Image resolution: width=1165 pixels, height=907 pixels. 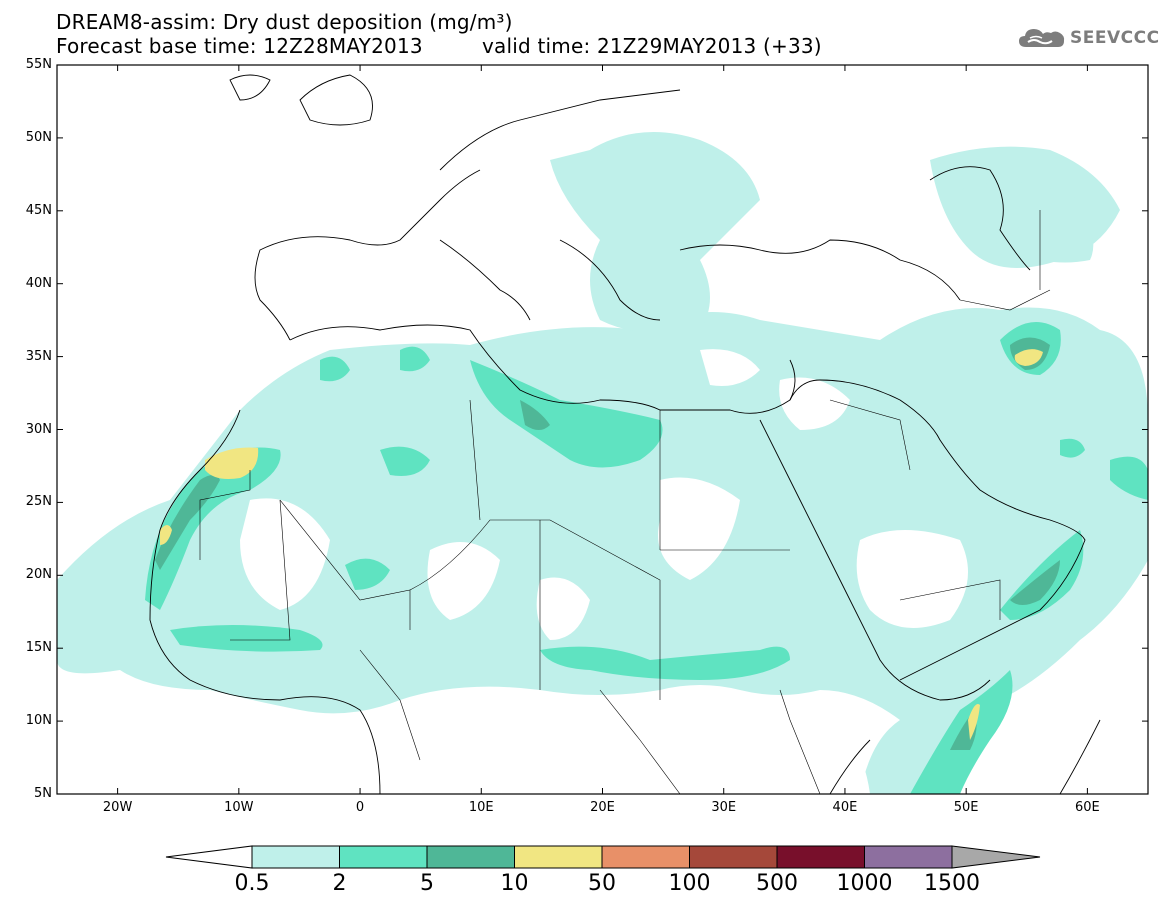 What do you see at coordinates (427, 883) in the screenshot?
I see `colorbar-label: 5` at bounding box center [427, 883].